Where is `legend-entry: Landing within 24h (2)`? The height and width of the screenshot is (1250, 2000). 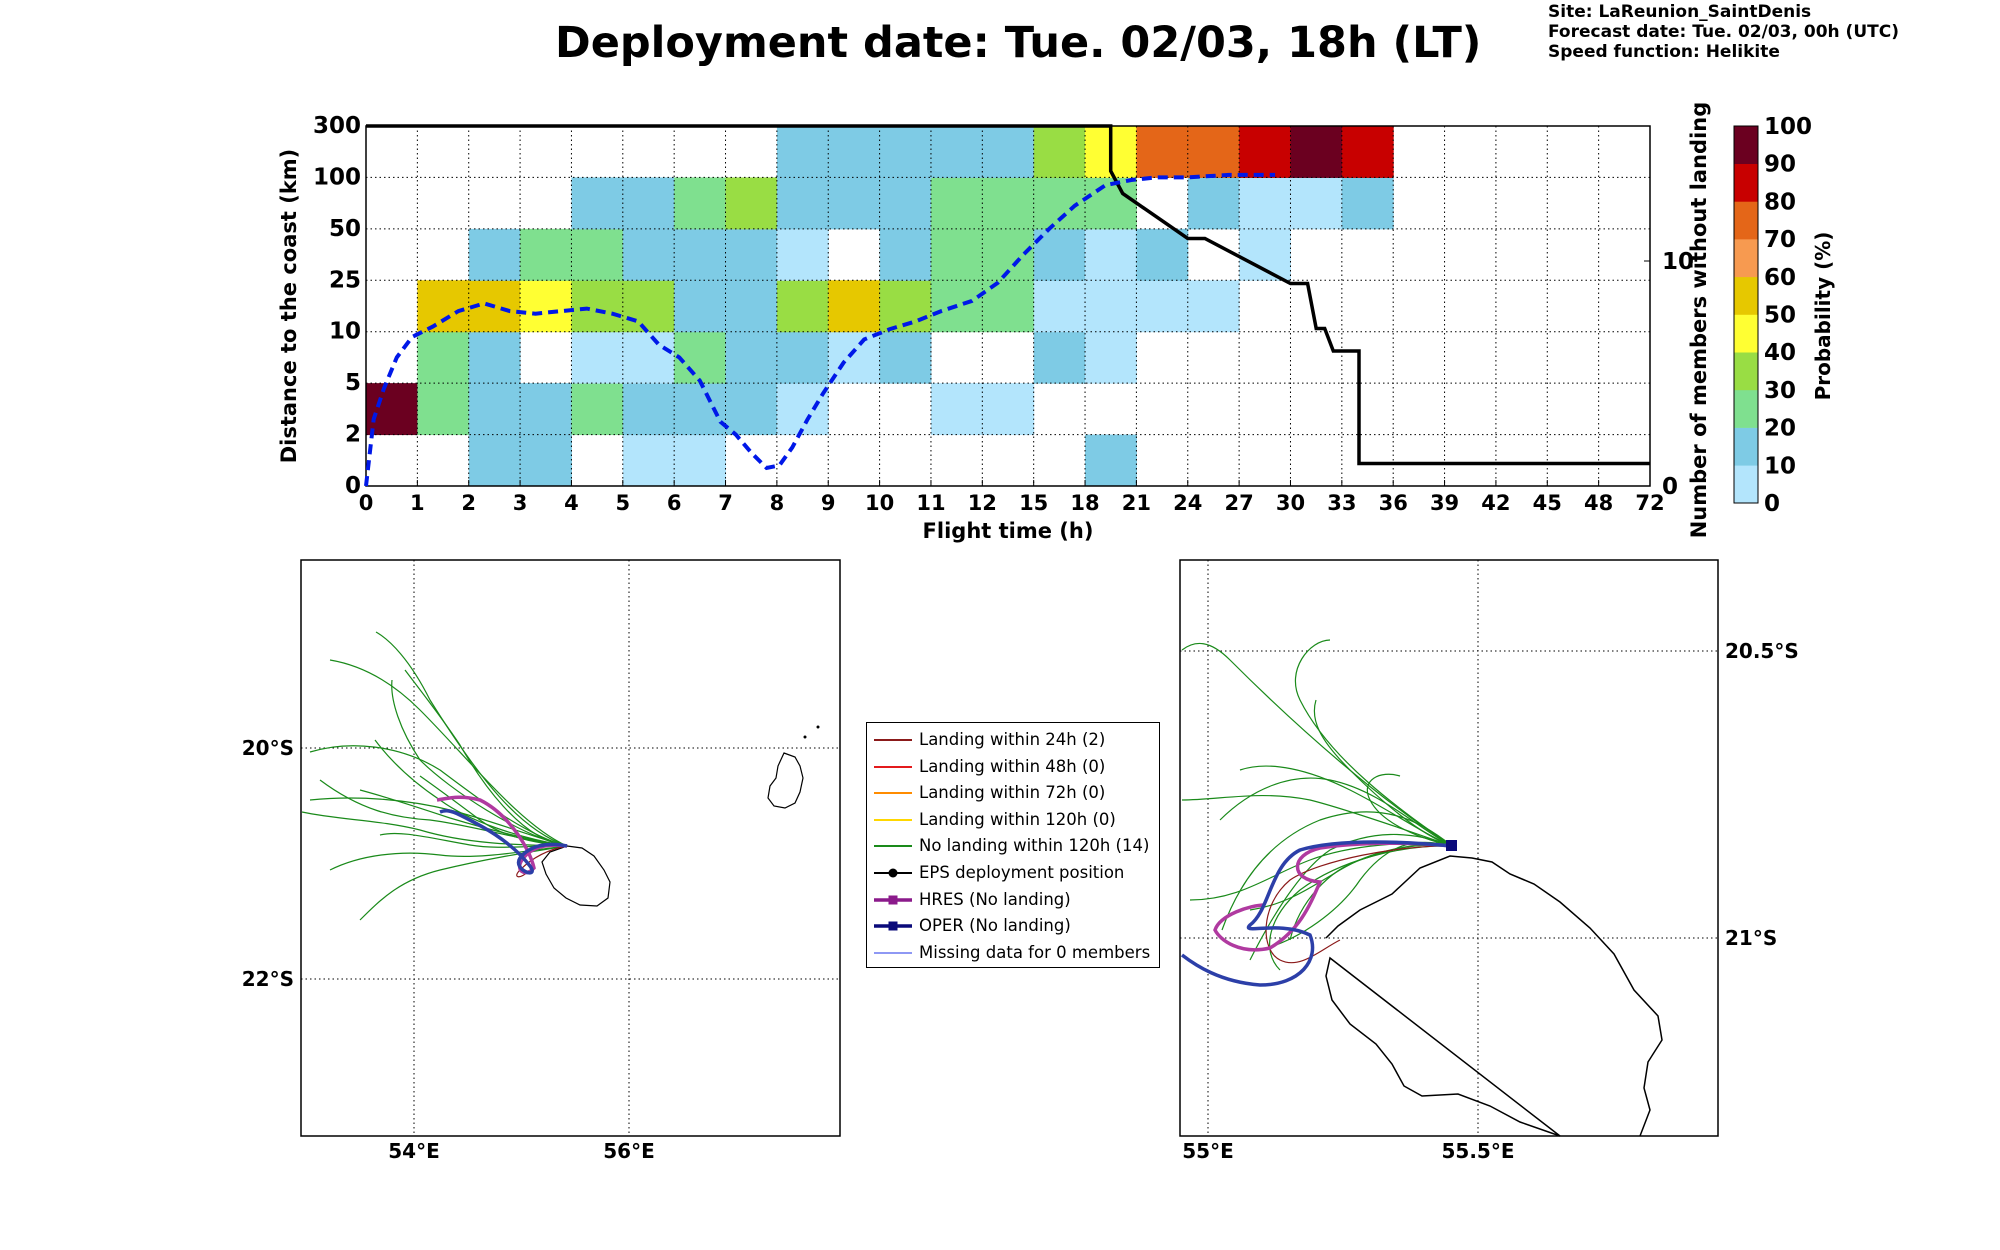 legend-entry: Landing within 24h (2) is located at coordinates (1013, 740).